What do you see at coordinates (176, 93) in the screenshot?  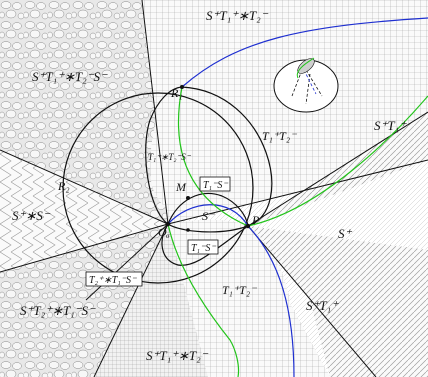 I see `label-R1: R₁` at bounding box center [176, 93].